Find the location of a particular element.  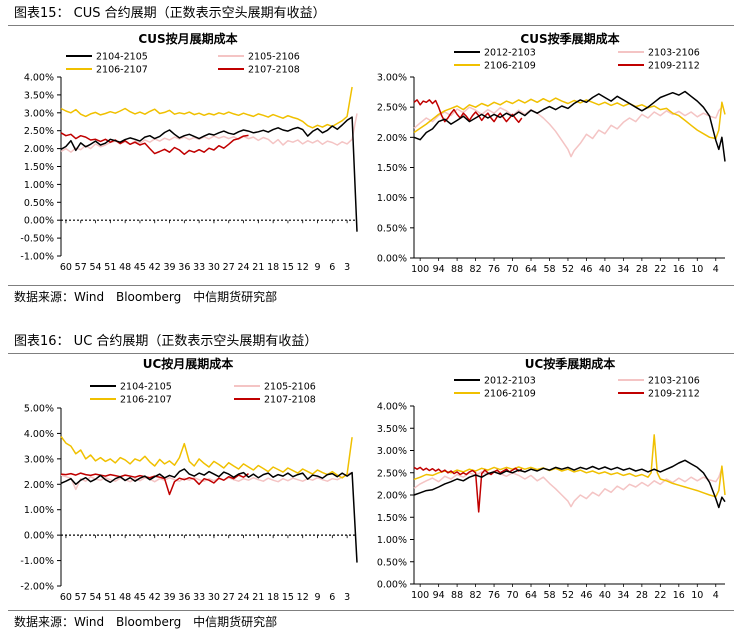

legend-label: 2107-2108 is located at coordinates (274, 70).